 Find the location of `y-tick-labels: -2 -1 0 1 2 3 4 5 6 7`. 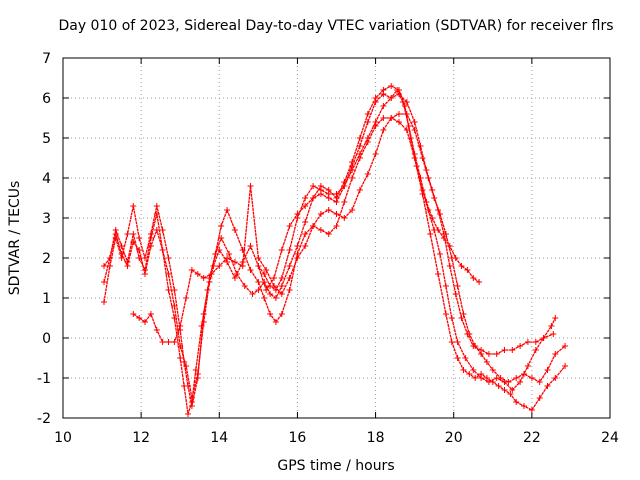

y-tick-labels: -2 -1 0 1 2 3 4 5 6 7 is located at coordinates (44, 239).